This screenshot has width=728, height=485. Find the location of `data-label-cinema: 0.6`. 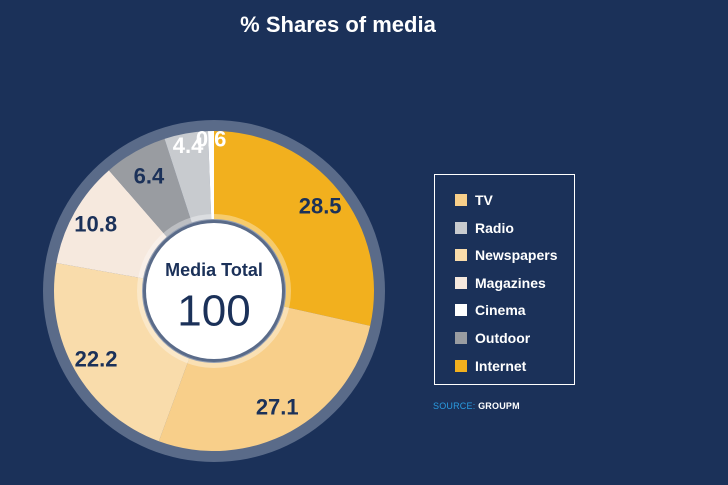

data-label-cinema: 0.6 is located at coordinates (211, 139).